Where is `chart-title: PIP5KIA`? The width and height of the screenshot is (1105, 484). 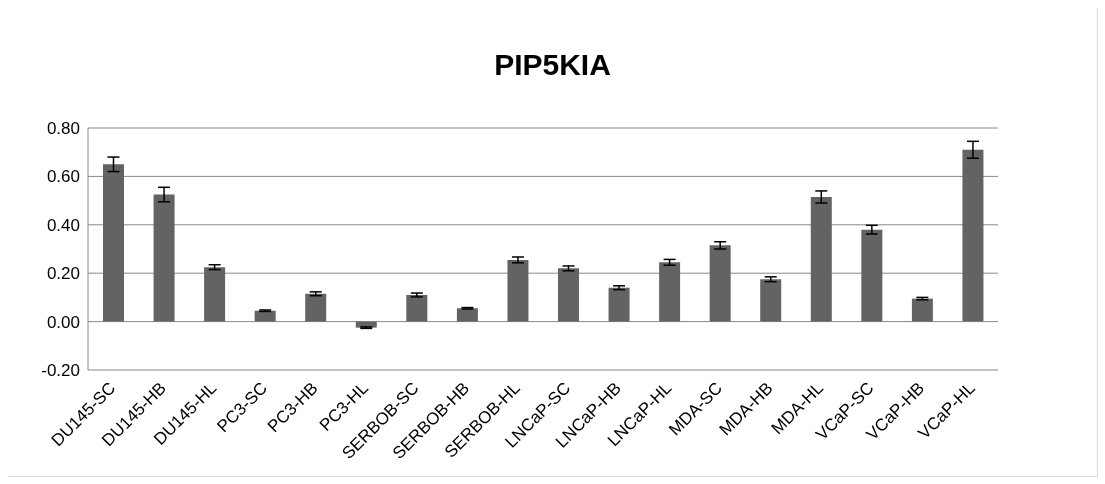
chart-title: PIP5KIA is located at coordinates (552, 65).